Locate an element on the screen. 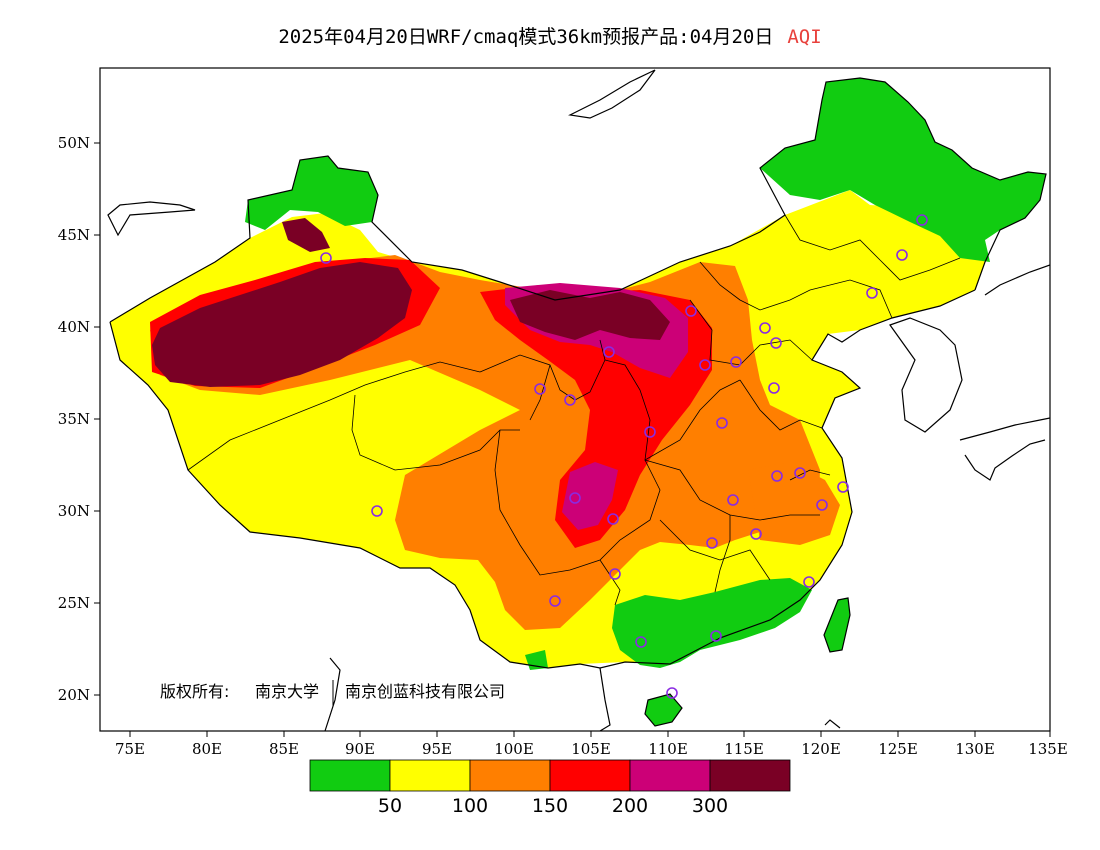 The height and width of the screenshot is (850, 1100). aqi-colorbar: 50 100 150 200 300 is located at coordinates (550, 788).